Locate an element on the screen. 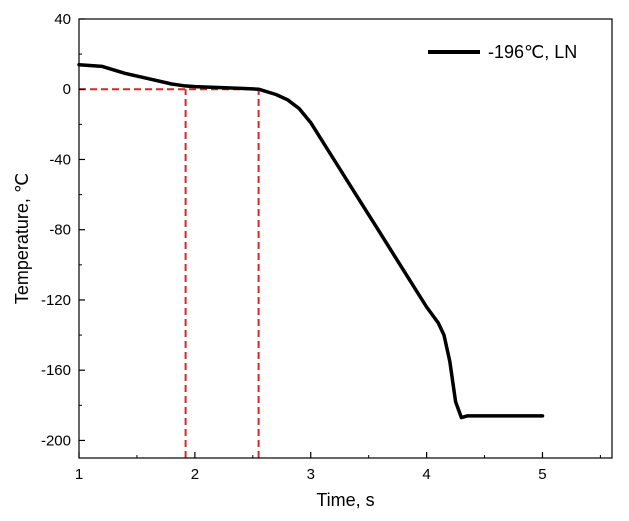 The image size is (629, 521). y-tick-label: 40 is located at coordinates (62, 19).